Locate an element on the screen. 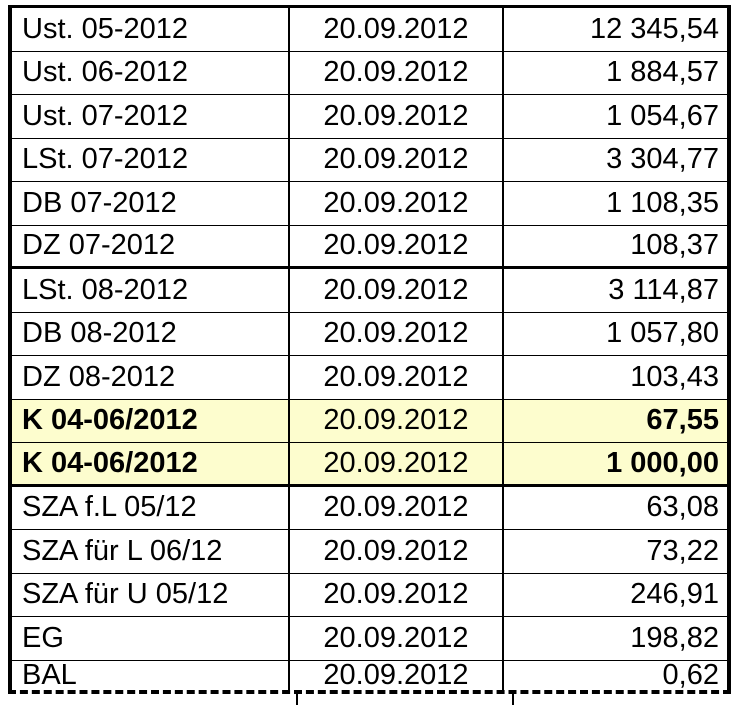 Image resolution: width=739 pixels, height=705 pixels. table-row: BAL 20.09.2012 0,62 is located at coordinates (369, 675).